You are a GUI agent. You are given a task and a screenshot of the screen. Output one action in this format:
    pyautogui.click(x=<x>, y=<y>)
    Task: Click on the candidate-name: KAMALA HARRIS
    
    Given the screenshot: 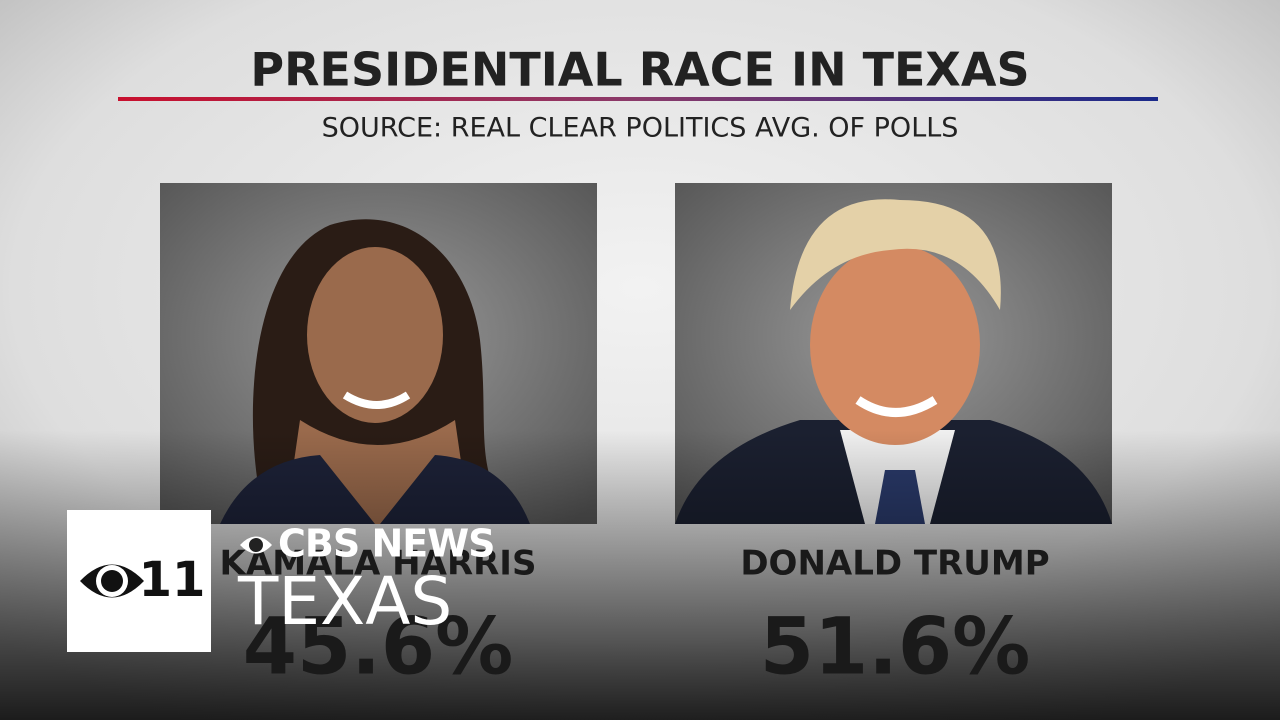 What is the action you would take?
    pyautogui.click(x=378, y=564)
    